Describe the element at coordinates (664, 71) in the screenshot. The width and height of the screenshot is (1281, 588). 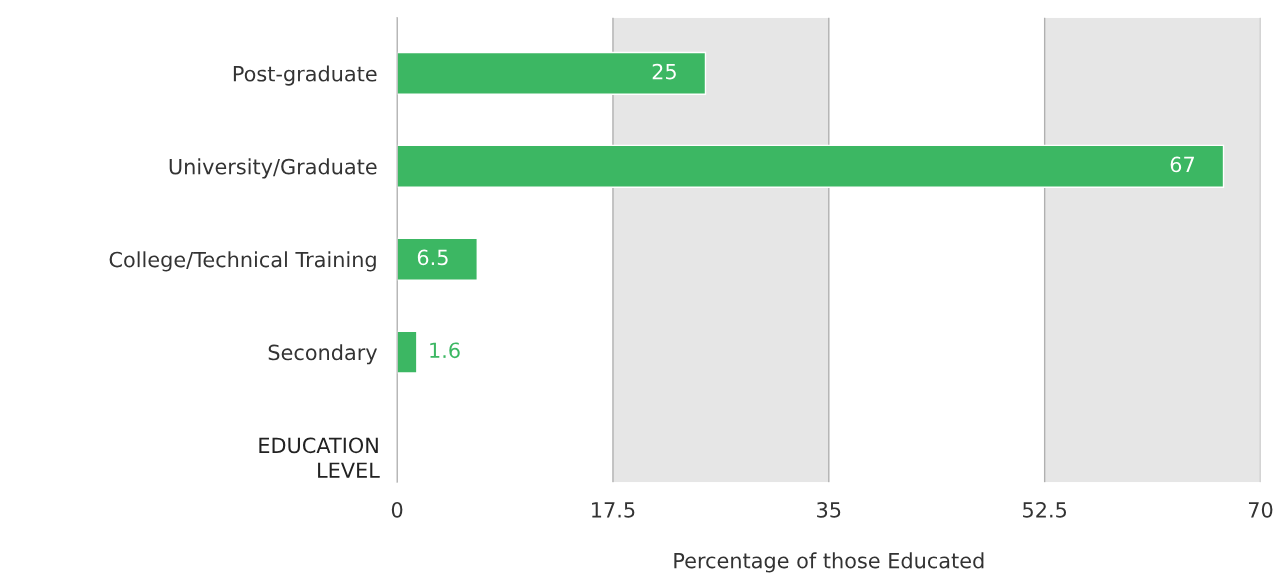
I see `data-label: 25` at that location.